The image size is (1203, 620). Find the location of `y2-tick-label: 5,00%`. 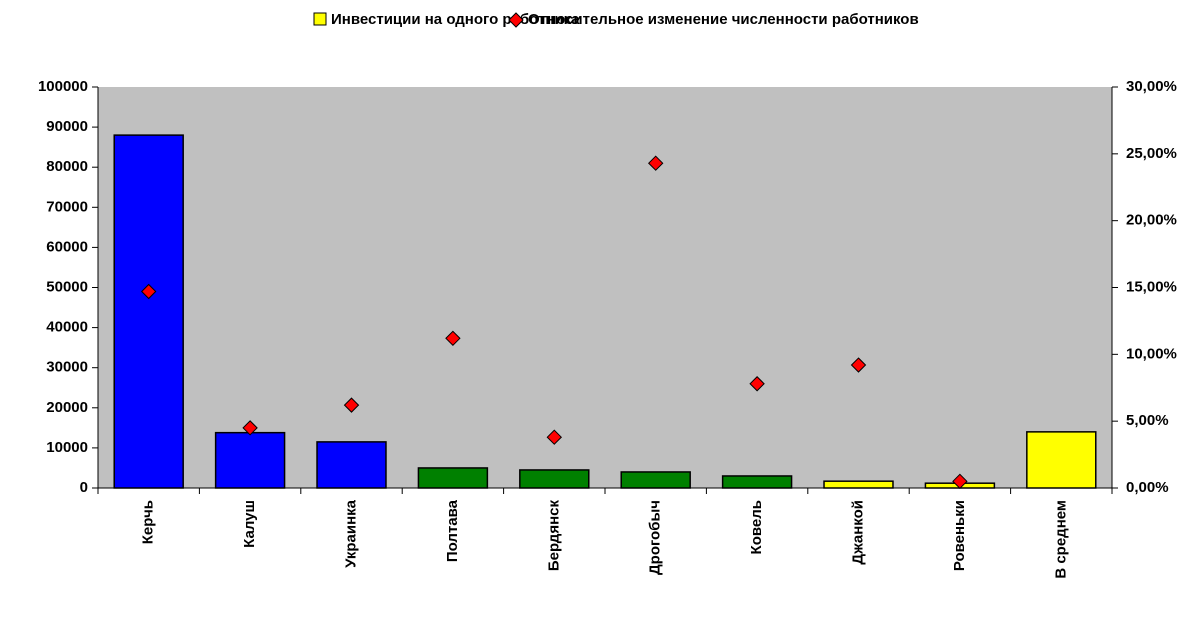

y2-tick-label: 5,00% is located at coordinates (1147, 420).